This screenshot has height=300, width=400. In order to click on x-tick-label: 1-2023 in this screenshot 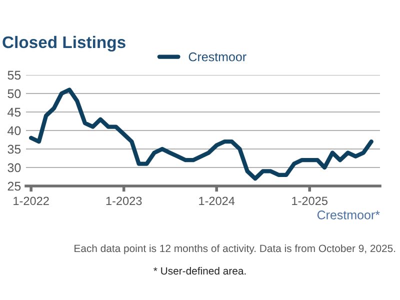, I will do `click(124, 201)`.